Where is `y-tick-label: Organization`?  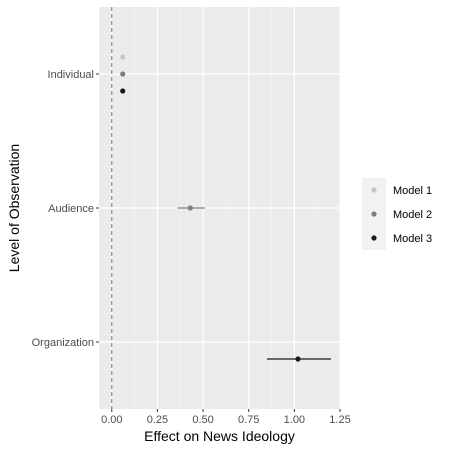 y-tick-label: Organization is located at coordinates (63, 343).